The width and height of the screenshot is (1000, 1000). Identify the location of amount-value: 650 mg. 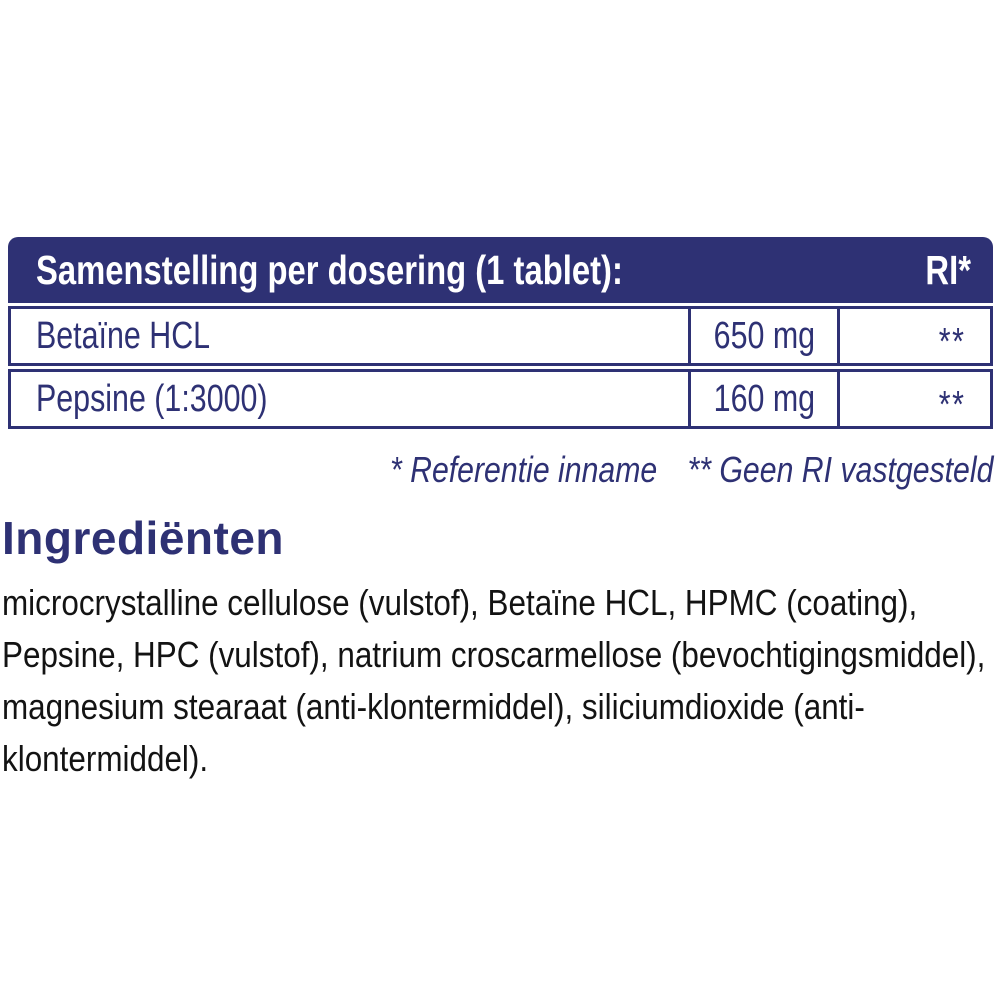
(764, 335).